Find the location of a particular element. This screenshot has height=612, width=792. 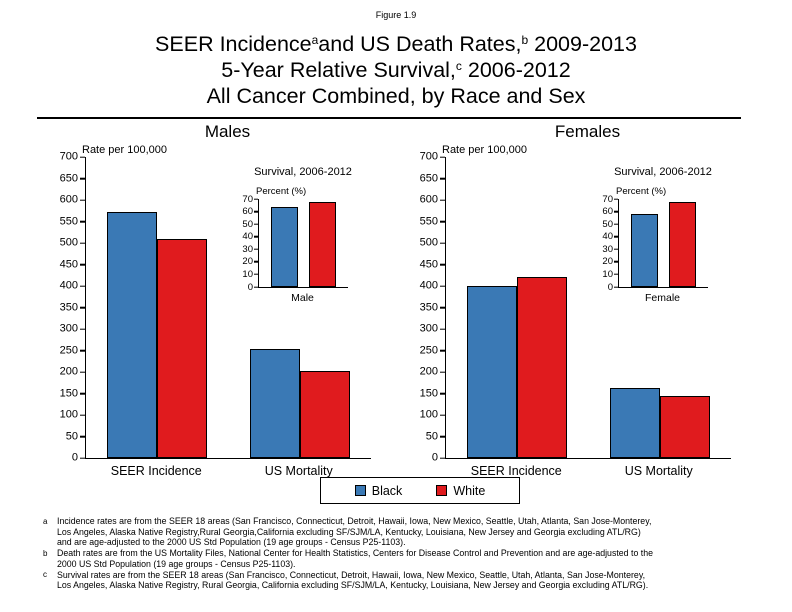

y-tick-label: 650 is located at coordinates (68, 178).